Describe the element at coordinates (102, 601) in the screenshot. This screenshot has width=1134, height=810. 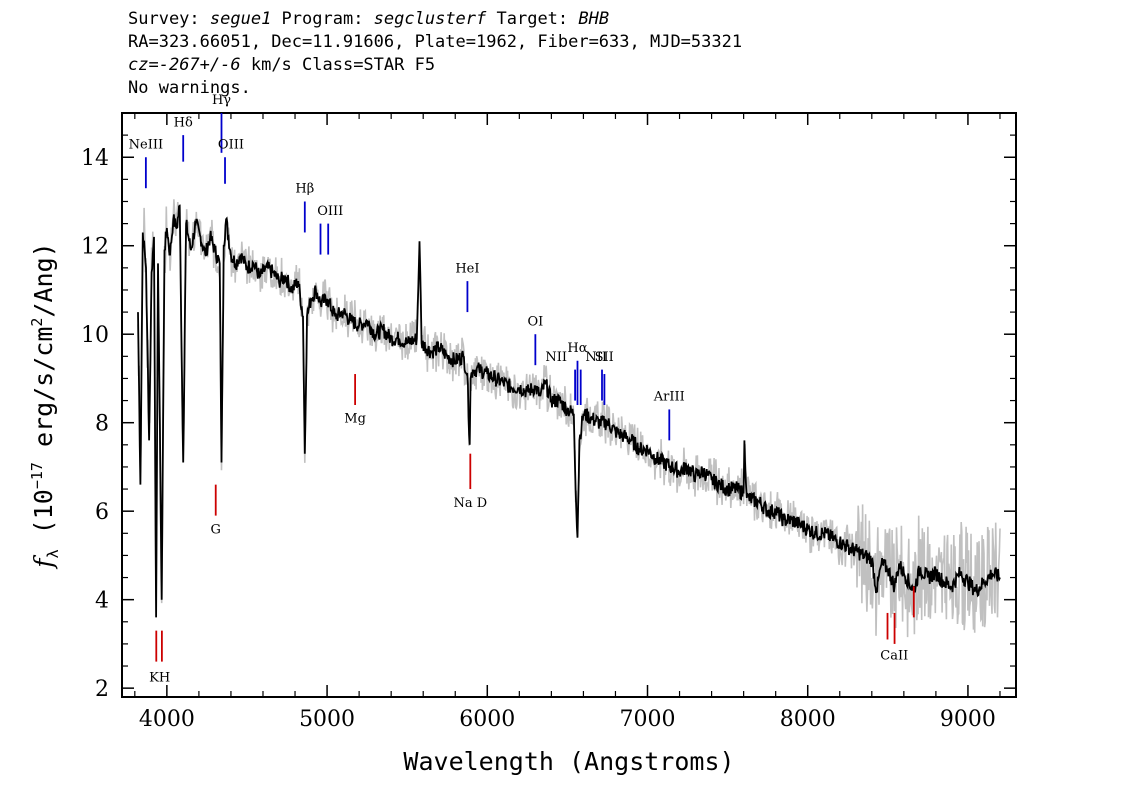
I see `y-tick-label: 4` at that location.